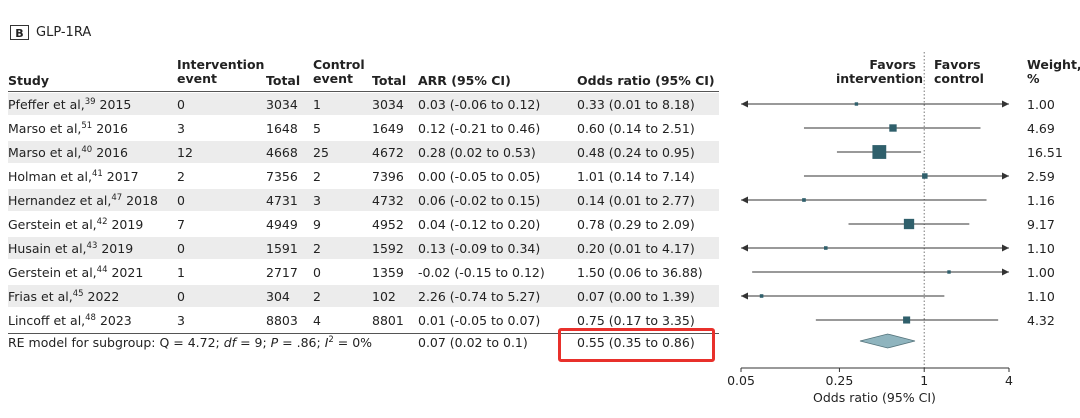 This screenshot has height=418, width=1080. I want to click on arr-cell: 0.01 (-0.05 to 0.07), so click(479, 320).